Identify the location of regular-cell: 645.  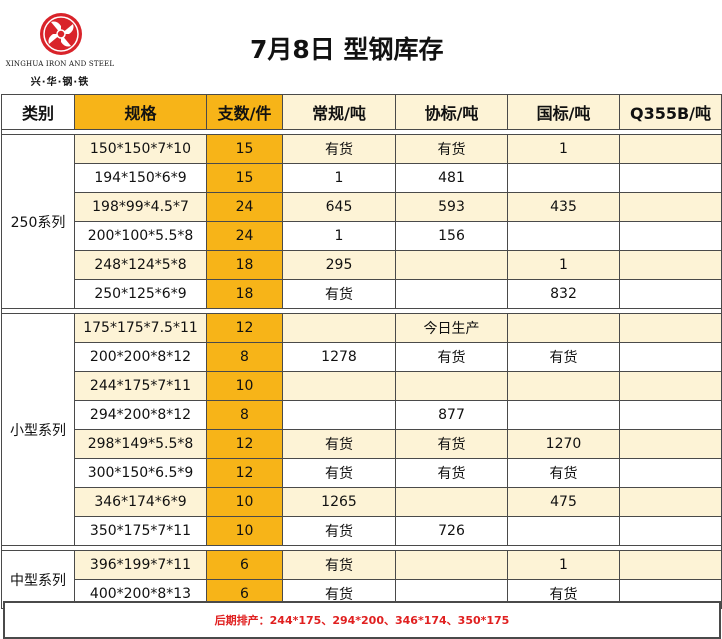
(339, 207).